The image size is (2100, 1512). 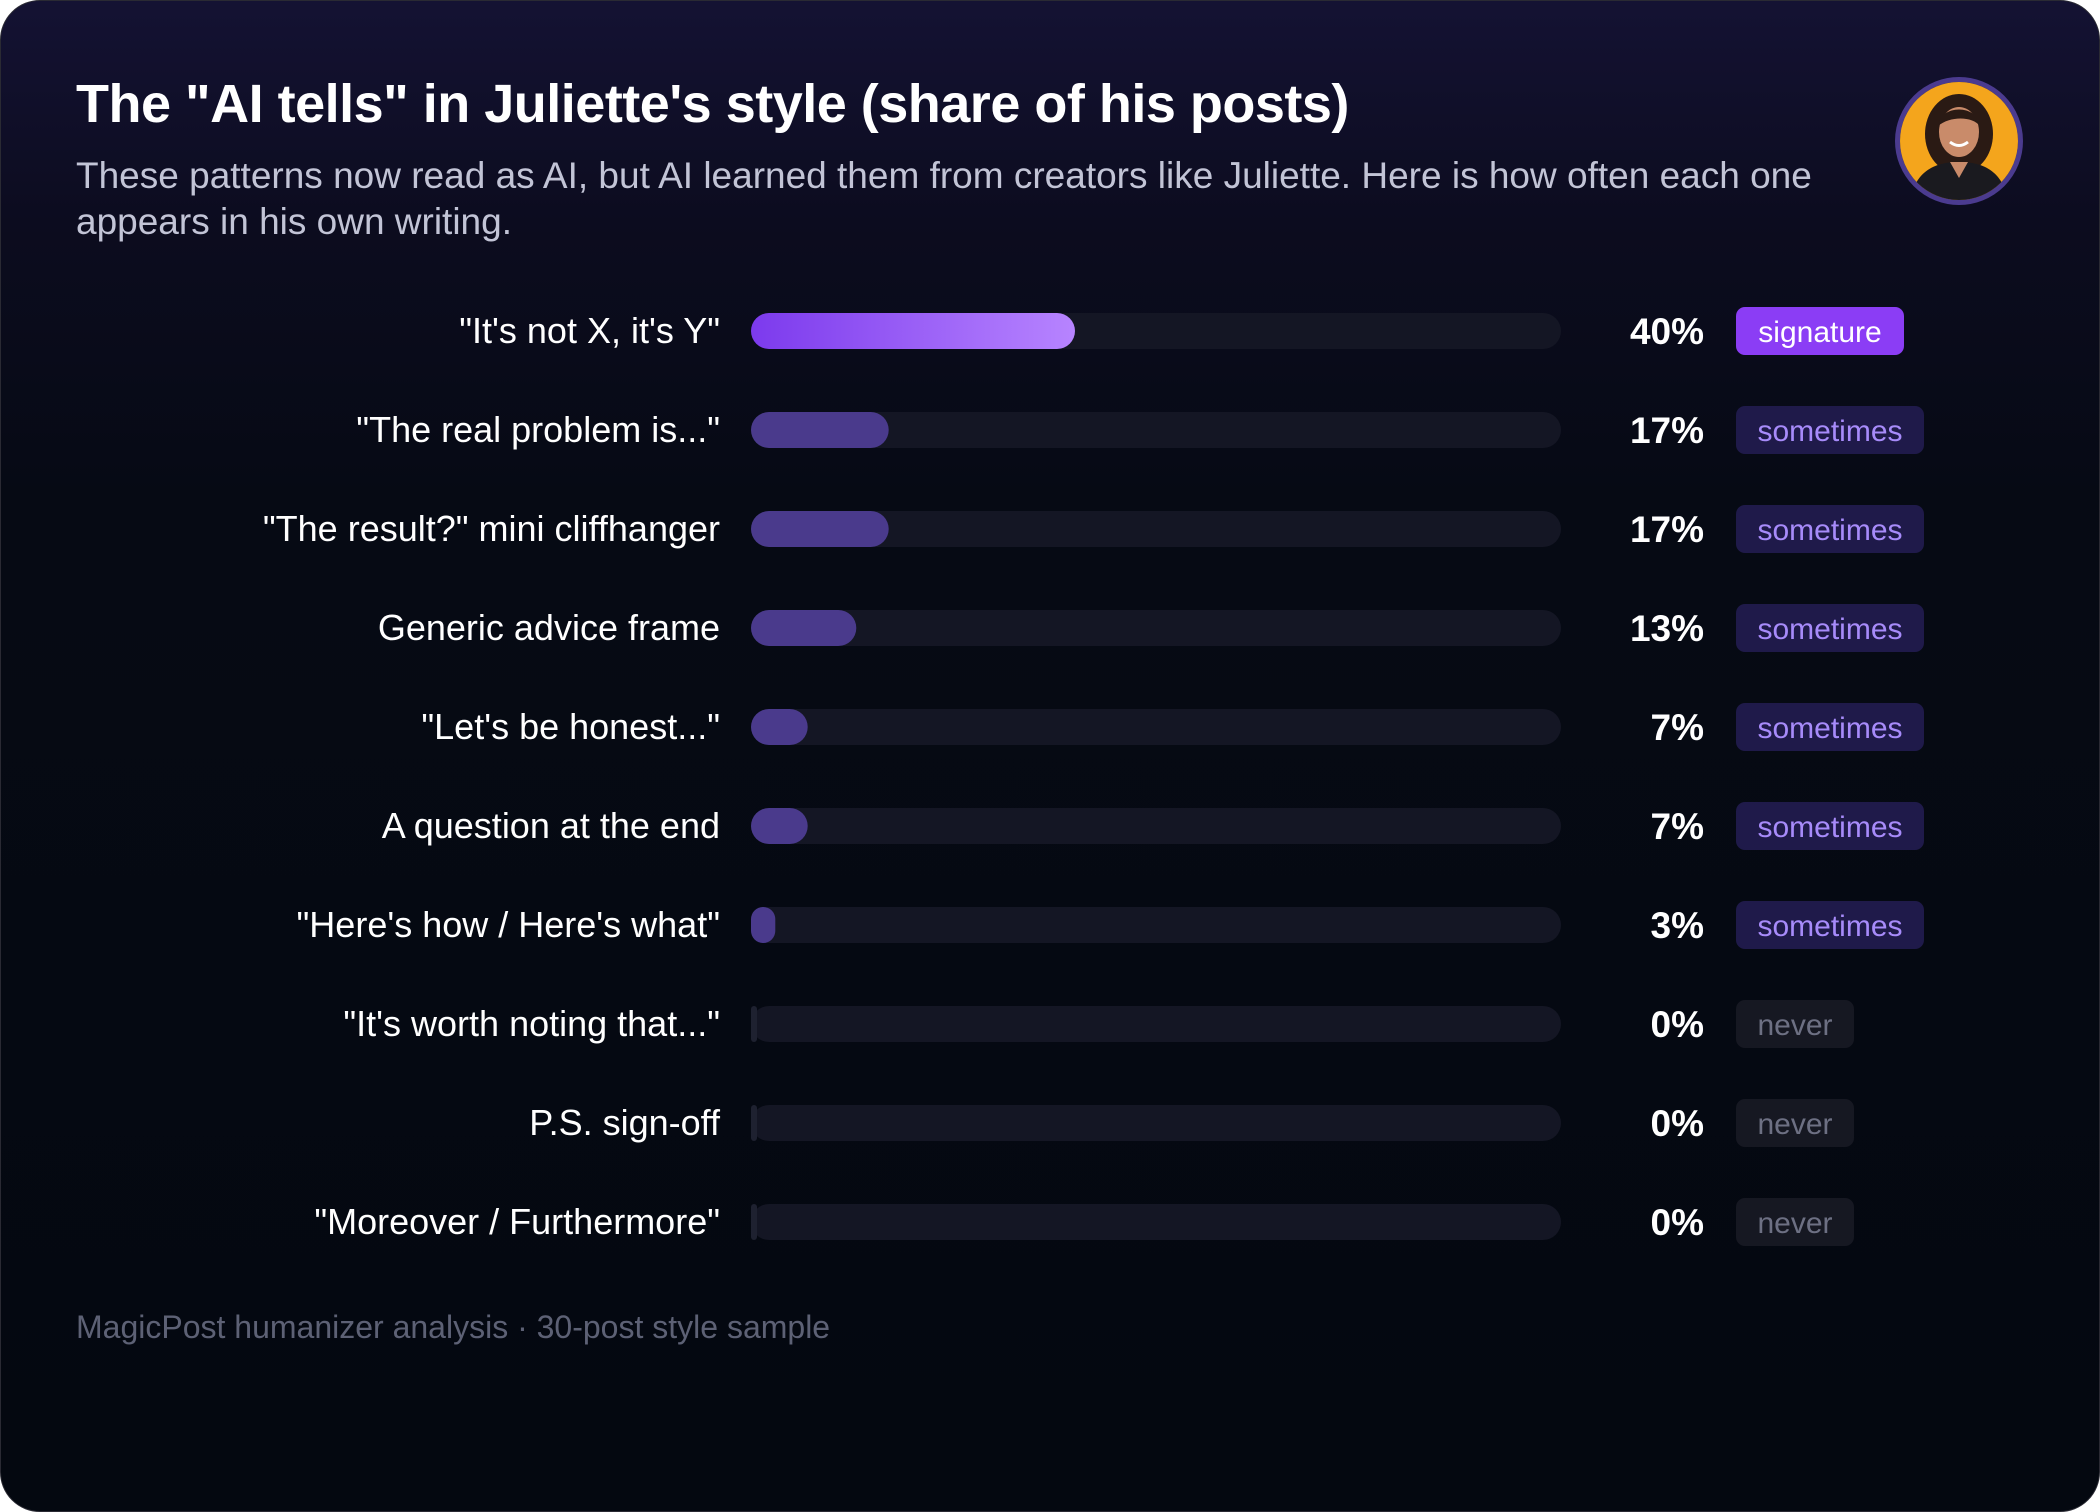 What do you see at coordinates (538, 429) in the screenshot?
I see `category-label: "The real problem is..."` at bounding box center [538, 429].